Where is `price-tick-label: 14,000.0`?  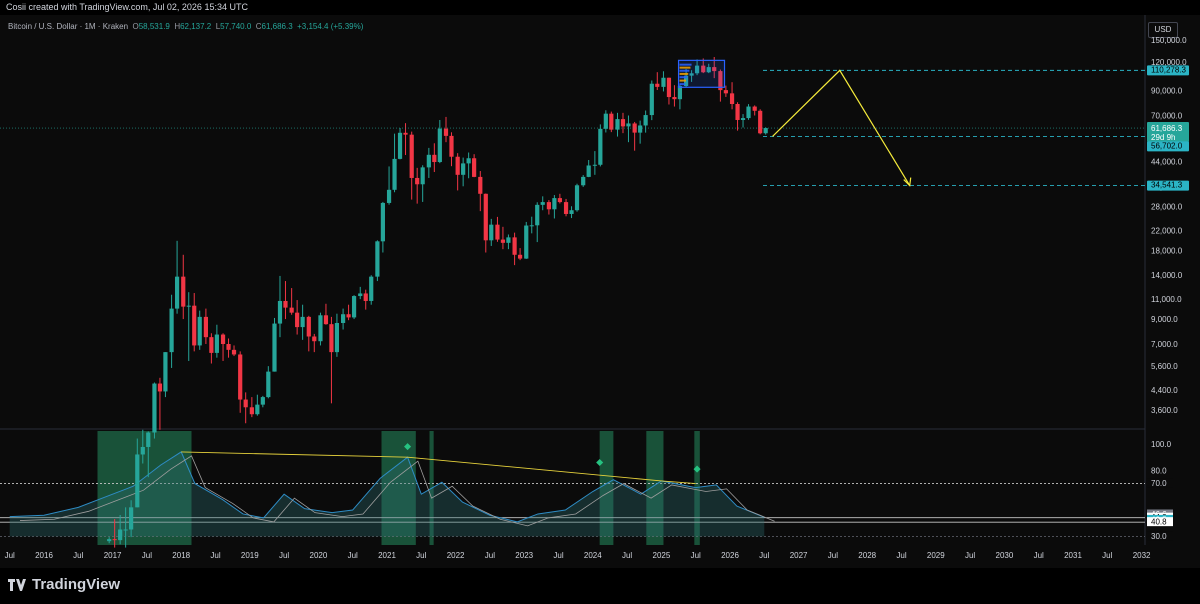
price-tick-label: 14,000.0 is located at coordinates (1167, 275).